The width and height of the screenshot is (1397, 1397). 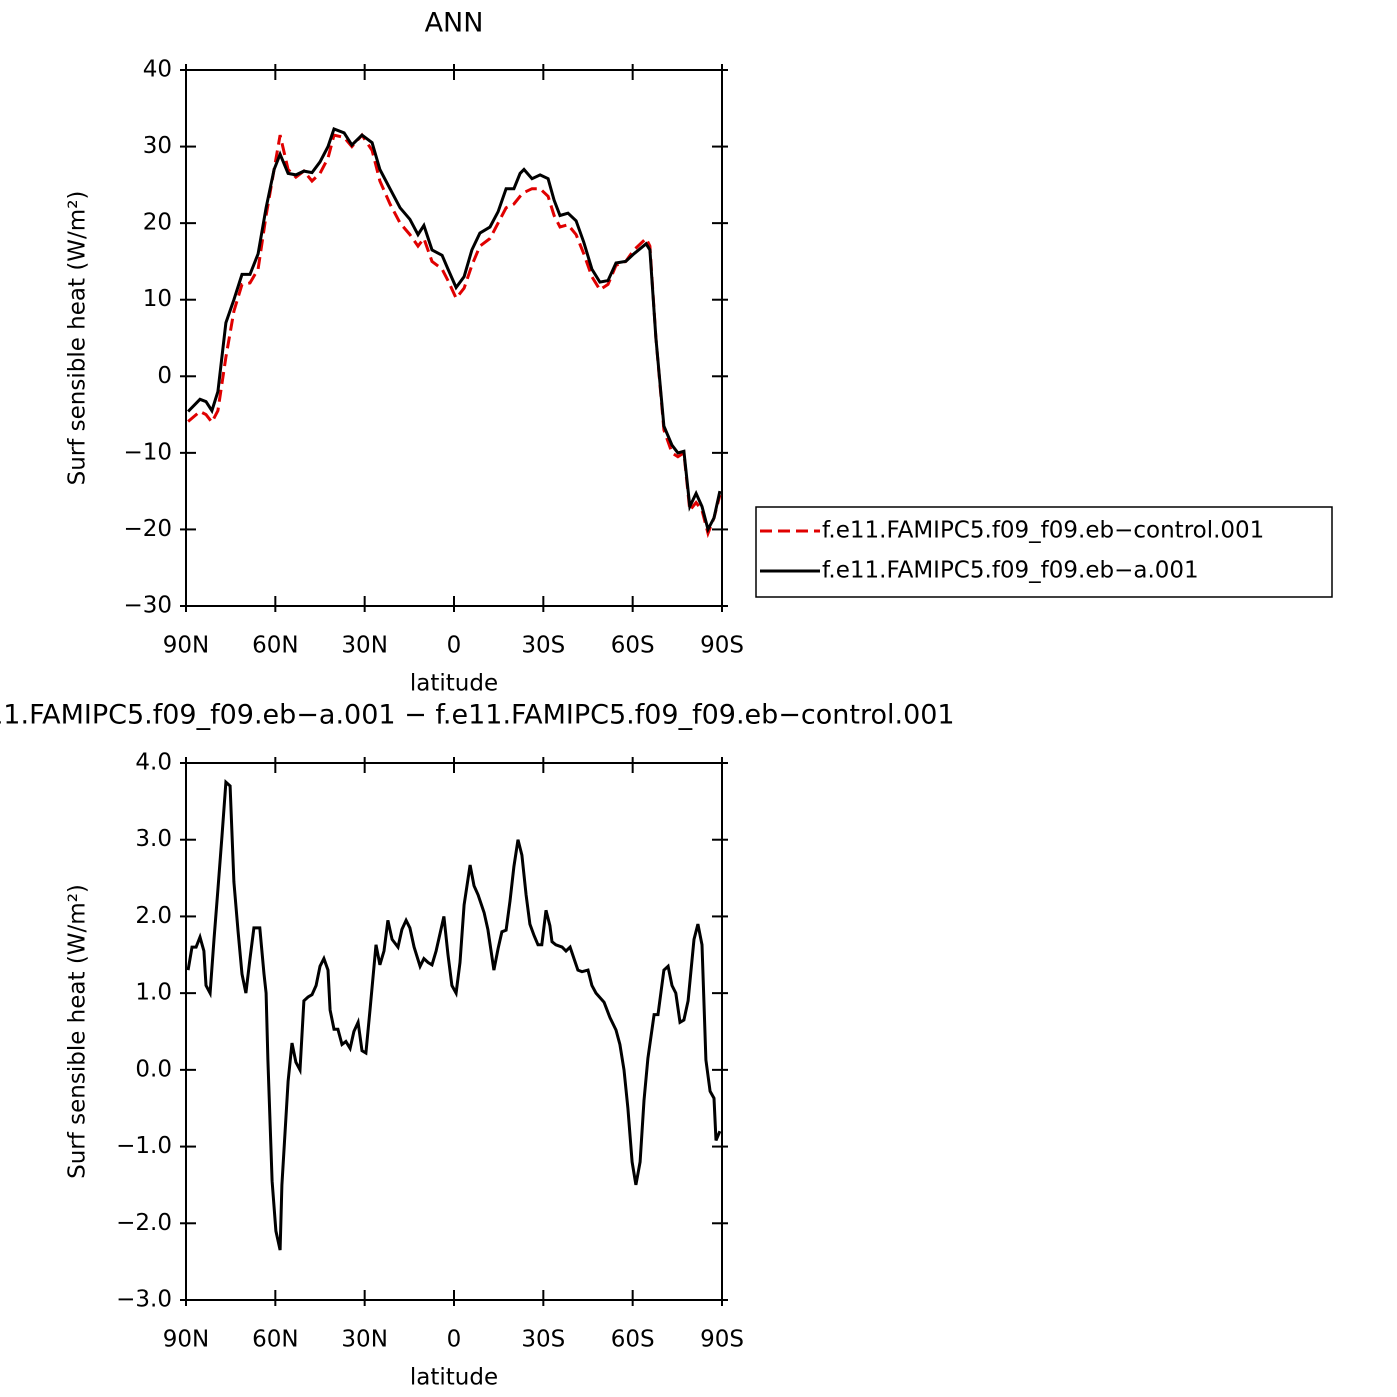 I want to click on legend-box, so click(x=1044, y=552).